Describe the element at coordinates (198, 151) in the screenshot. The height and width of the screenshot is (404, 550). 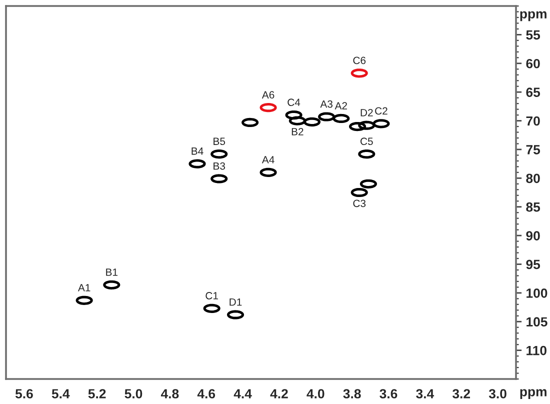
I see `annotation: B4` at that location.